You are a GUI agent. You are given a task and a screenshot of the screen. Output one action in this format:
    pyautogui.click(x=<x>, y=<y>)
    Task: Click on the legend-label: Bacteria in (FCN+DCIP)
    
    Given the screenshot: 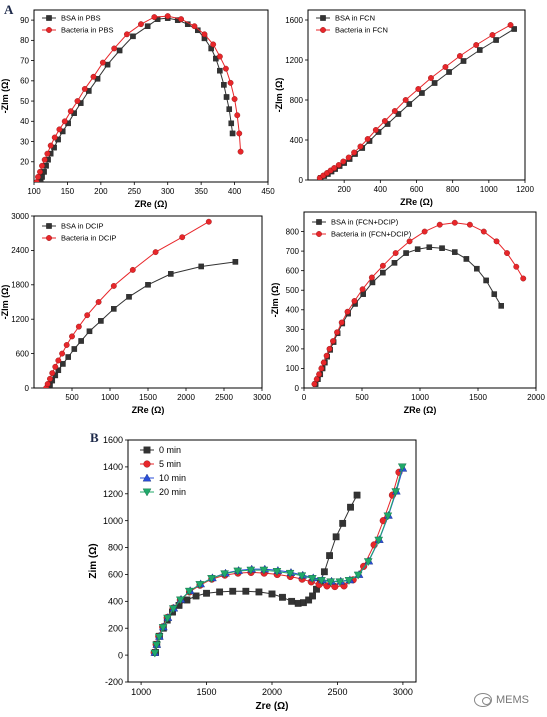 What is the action you would take?
    pyautogui.click(x=371, y=234)
    